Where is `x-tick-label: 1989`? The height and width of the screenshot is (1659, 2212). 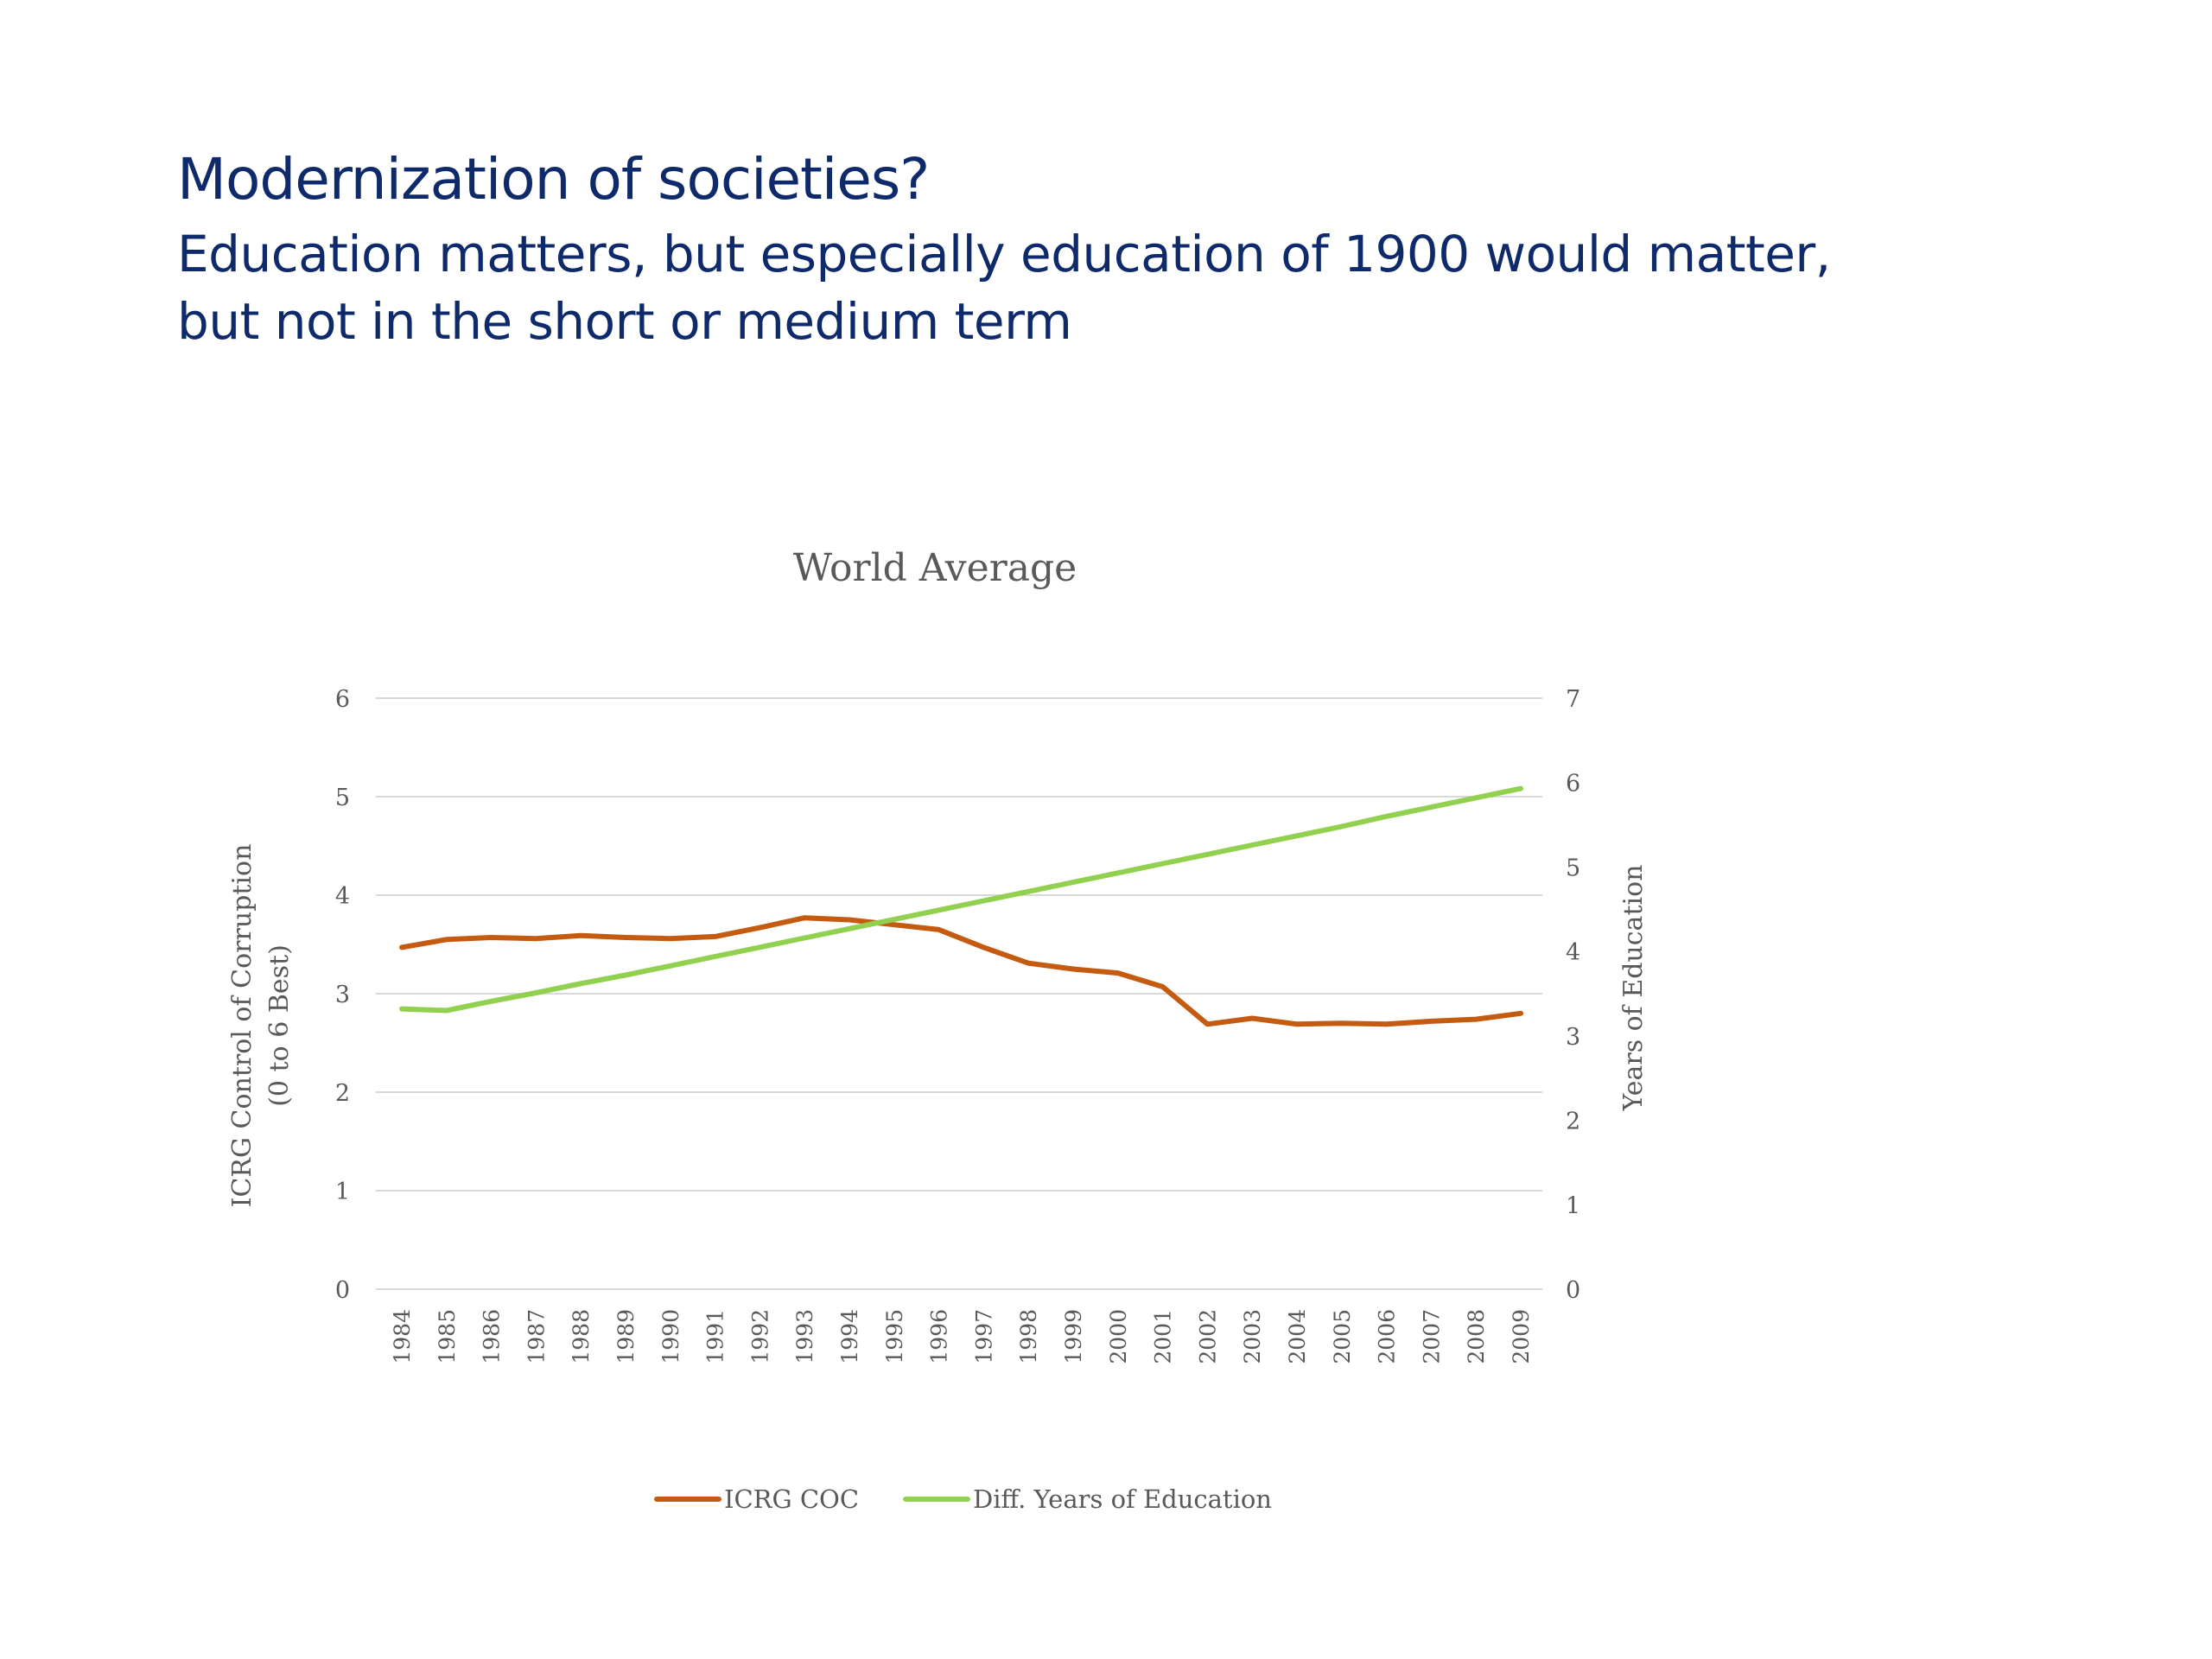
x-tick-label: 1989 is located at coordinates (626, 1336).